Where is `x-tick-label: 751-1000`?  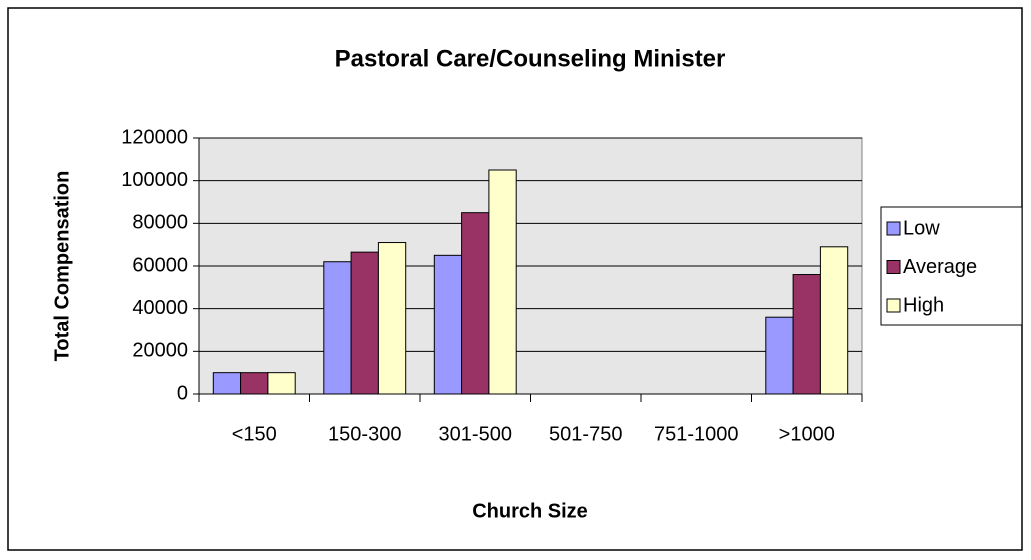
x-tick-label: 751-1000 is located at coordinates (696, 434).